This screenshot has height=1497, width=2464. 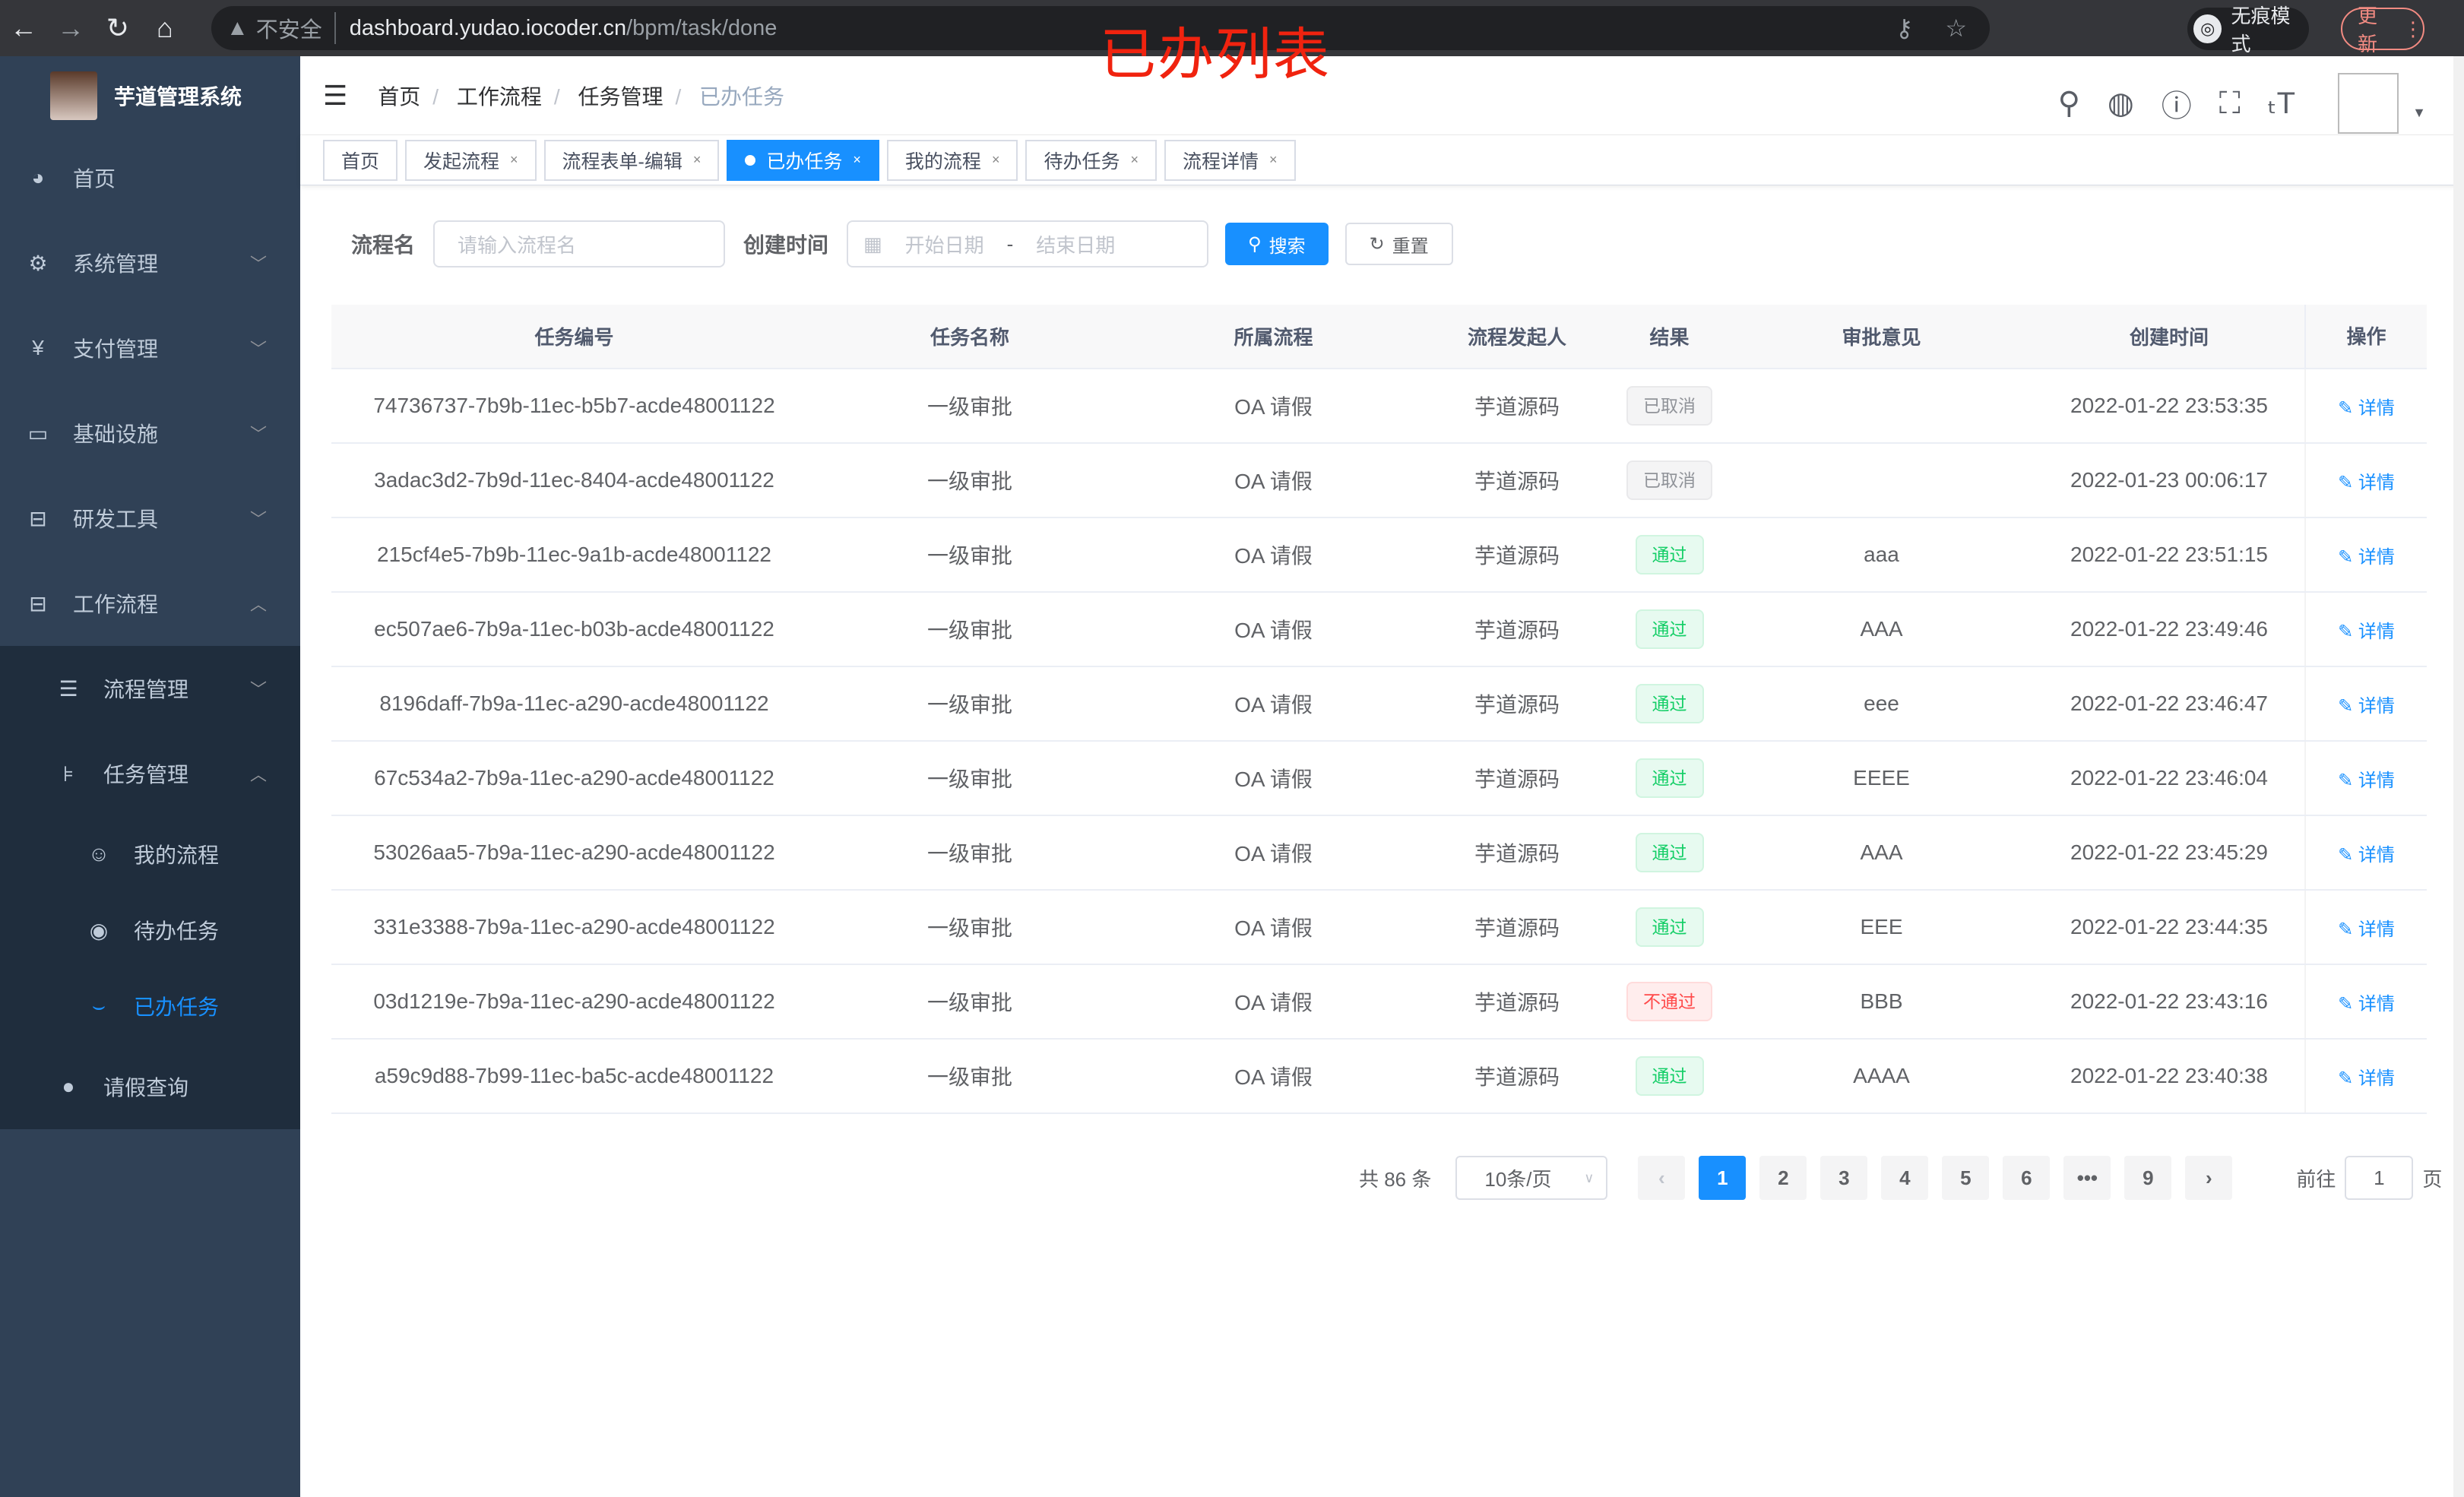 I want to click on reset-button: ↻ 重置, so click(x=1398, y=244).